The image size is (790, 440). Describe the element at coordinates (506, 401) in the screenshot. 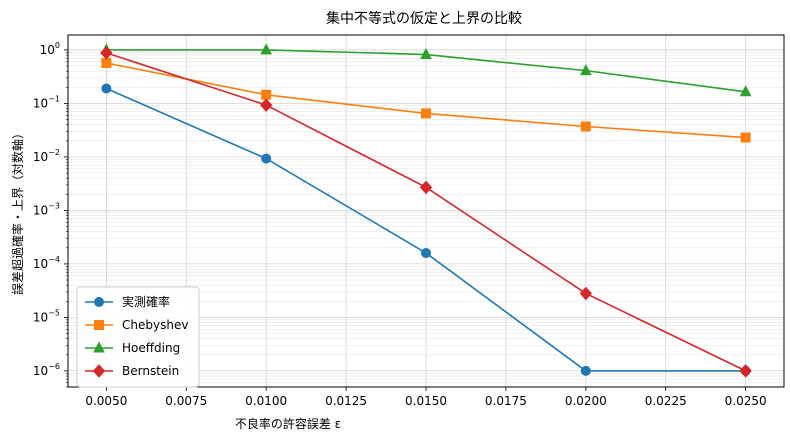

I see `x-tick-label: 0.0175` at that location.